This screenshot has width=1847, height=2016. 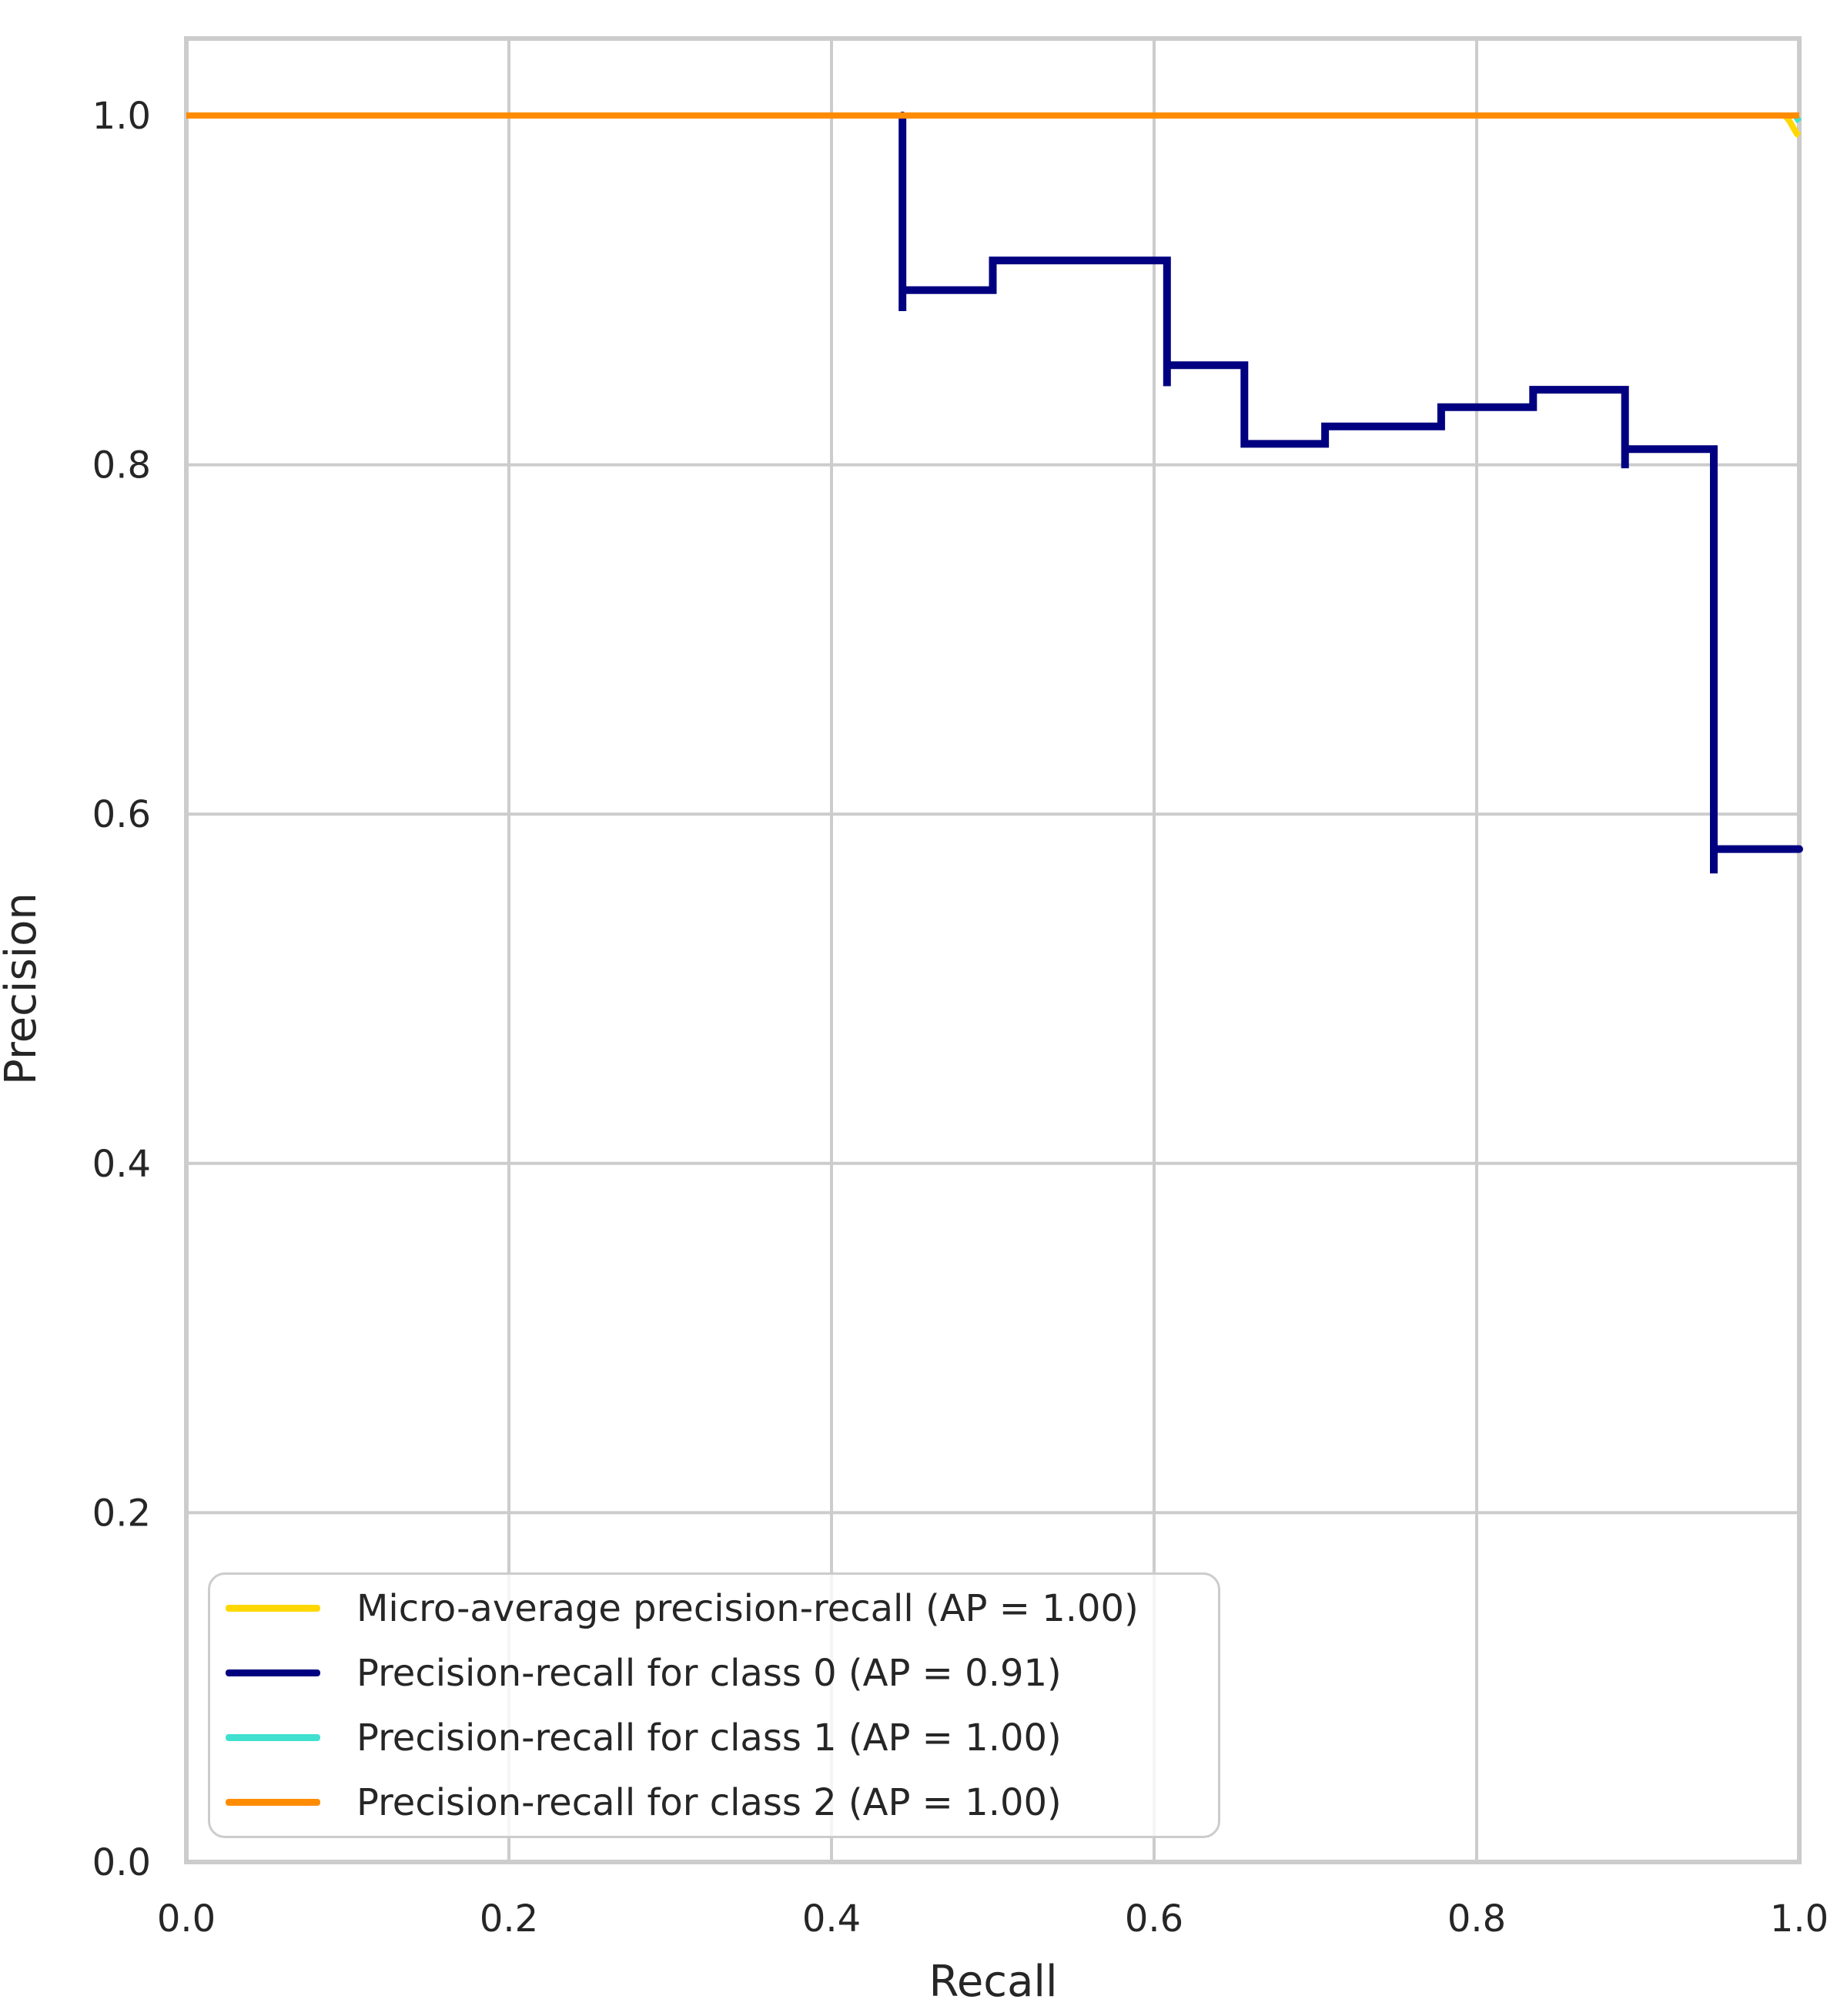 What do you see at coordinates (23, 989) in the screenshot?
I see `y-axis-label: Precision` at bounding box center [23, 989].